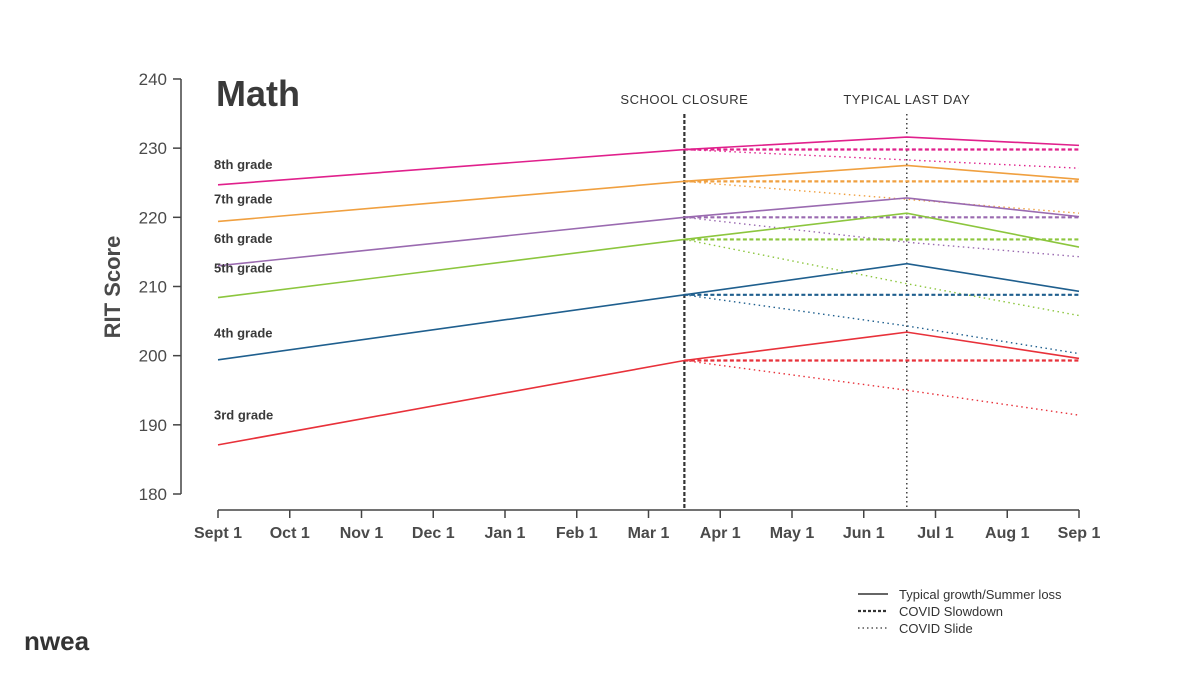  Describe the element at coordinates (433, 533) in the screenshot. I see `x-tick-label: Dec 1` at that location.